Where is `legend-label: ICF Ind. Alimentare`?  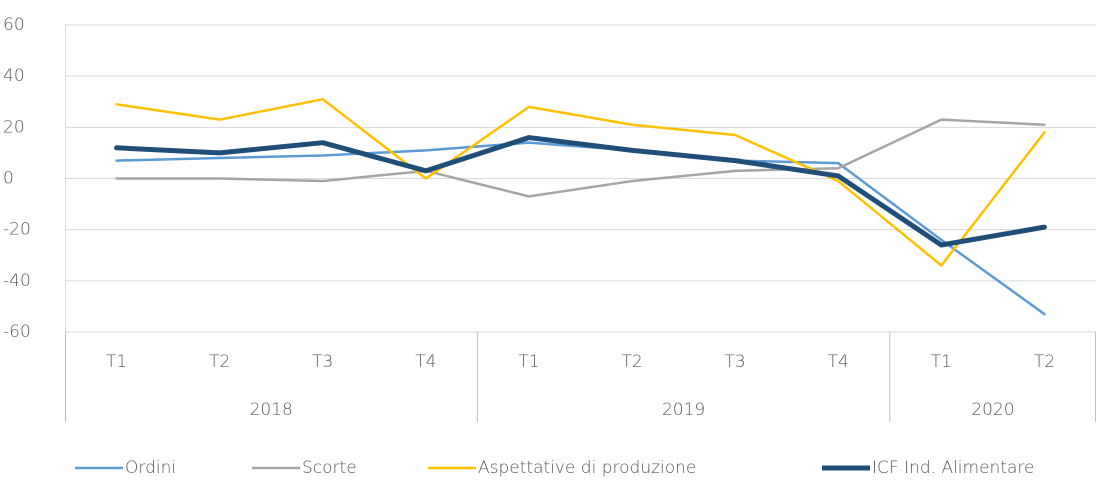 legend-label: ICF Ind. Alimentare is located at coordinates (953, 468).